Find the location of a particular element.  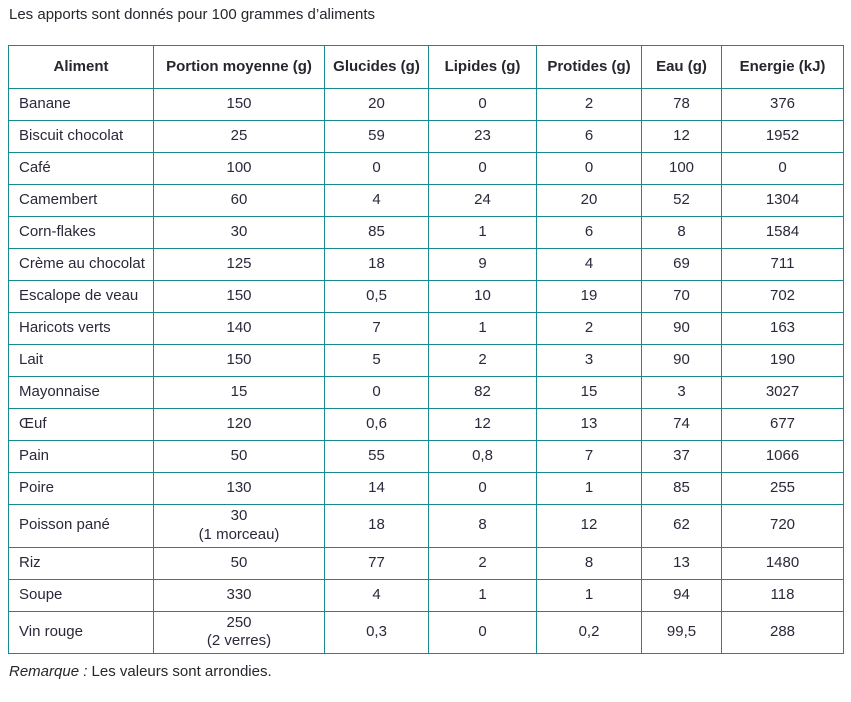

value-cell: 50 is located at coordinates (239, 563).